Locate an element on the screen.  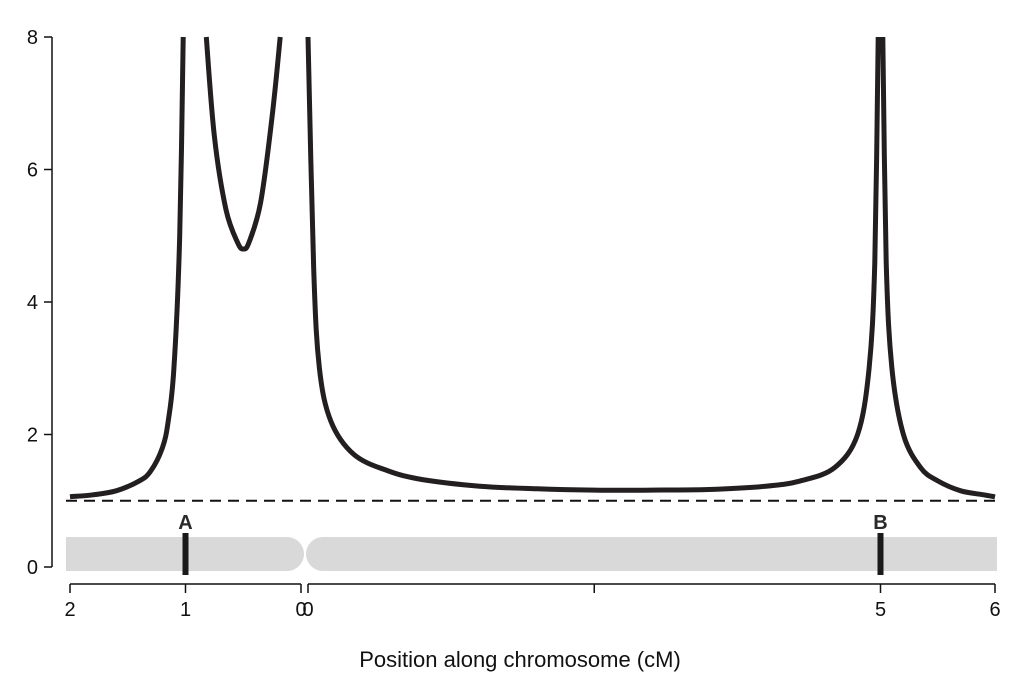
chromosome-left-end is located at coordinates (81, 554).